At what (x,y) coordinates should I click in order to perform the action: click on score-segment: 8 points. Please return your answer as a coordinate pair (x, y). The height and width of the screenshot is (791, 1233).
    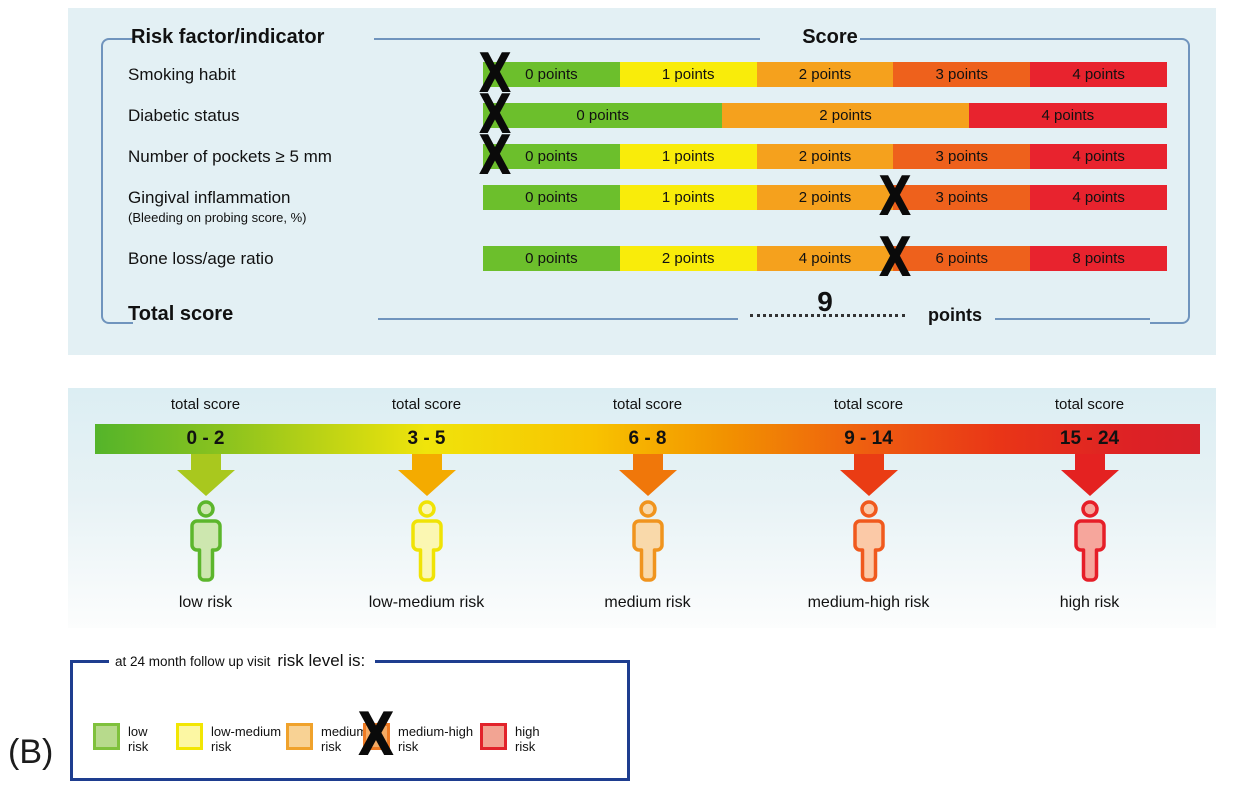
    Looking at the image, I should click on (1098, 258).